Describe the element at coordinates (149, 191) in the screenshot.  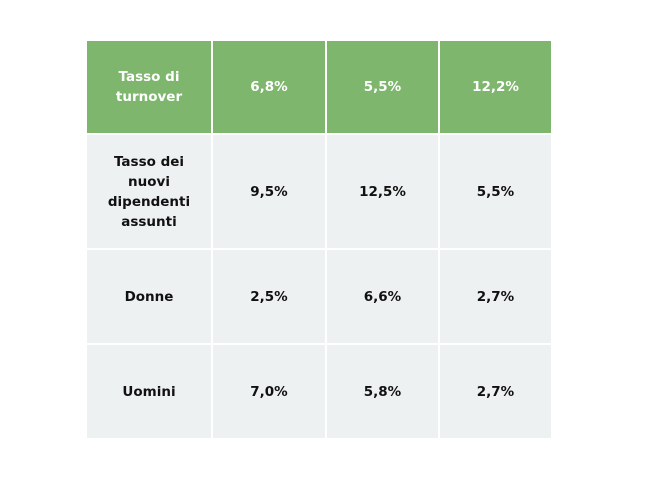
I see `row-label-new-hires: Tasso dei nuovi dipendenti assunti` at that location.